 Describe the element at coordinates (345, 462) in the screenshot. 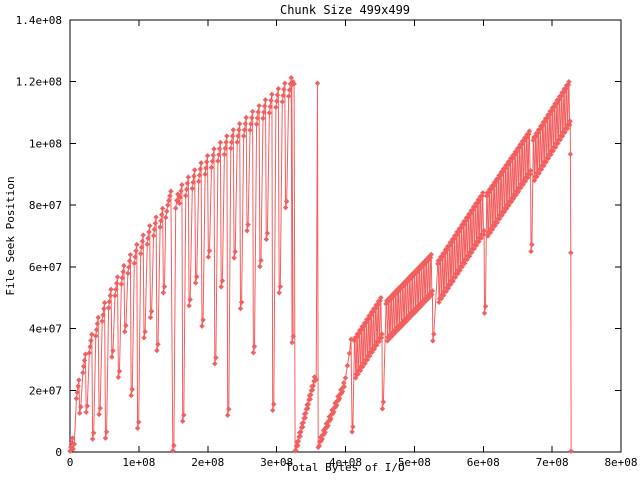

I see `x-tick-label: 4e+08` at that location.